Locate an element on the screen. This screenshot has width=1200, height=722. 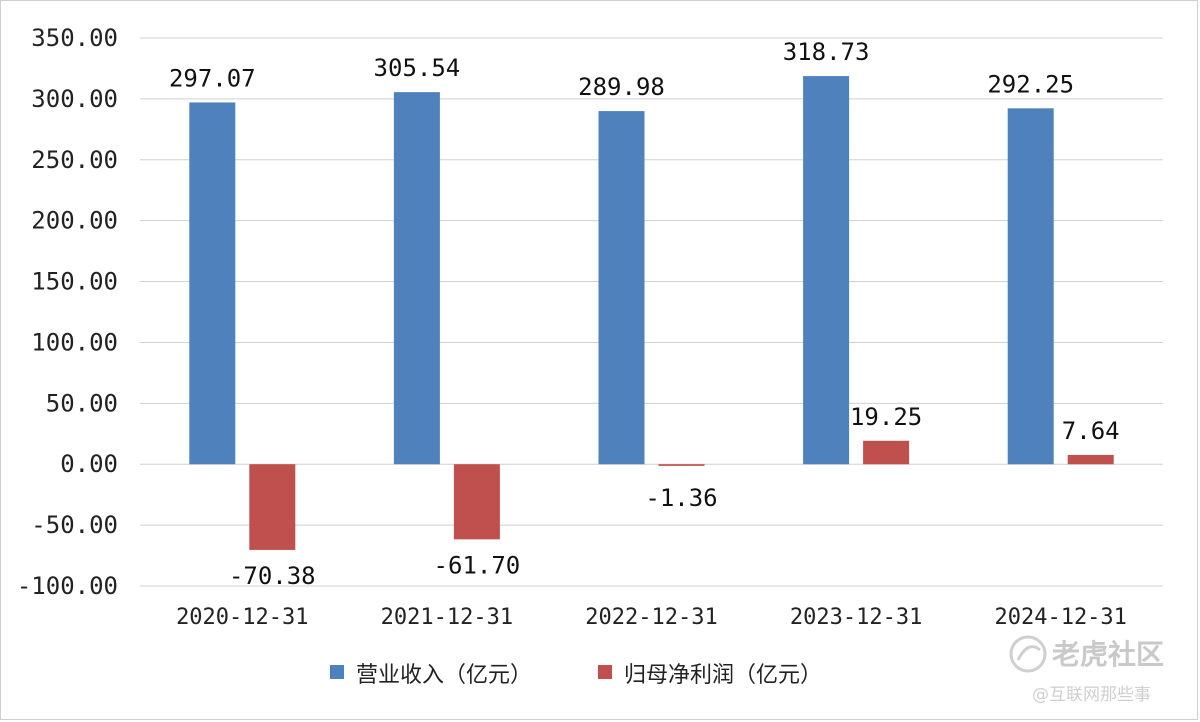
data-label: 297.07 is located at coordinates (212, 78).